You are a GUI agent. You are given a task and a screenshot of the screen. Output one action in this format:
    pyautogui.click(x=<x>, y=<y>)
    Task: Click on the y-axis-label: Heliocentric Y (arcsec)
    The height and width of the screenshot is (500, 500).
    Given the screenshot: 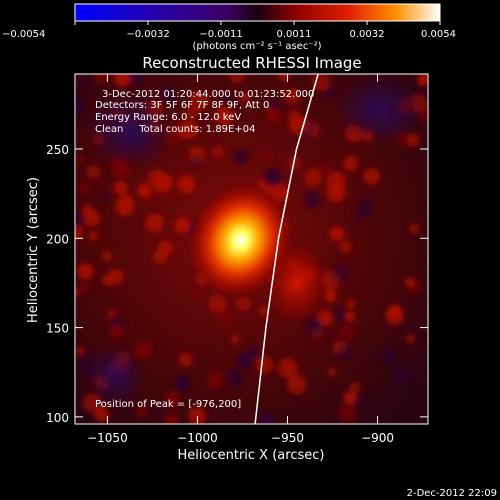 What is the action you would take?
    pyautogui.click(x=33, y=250)
    